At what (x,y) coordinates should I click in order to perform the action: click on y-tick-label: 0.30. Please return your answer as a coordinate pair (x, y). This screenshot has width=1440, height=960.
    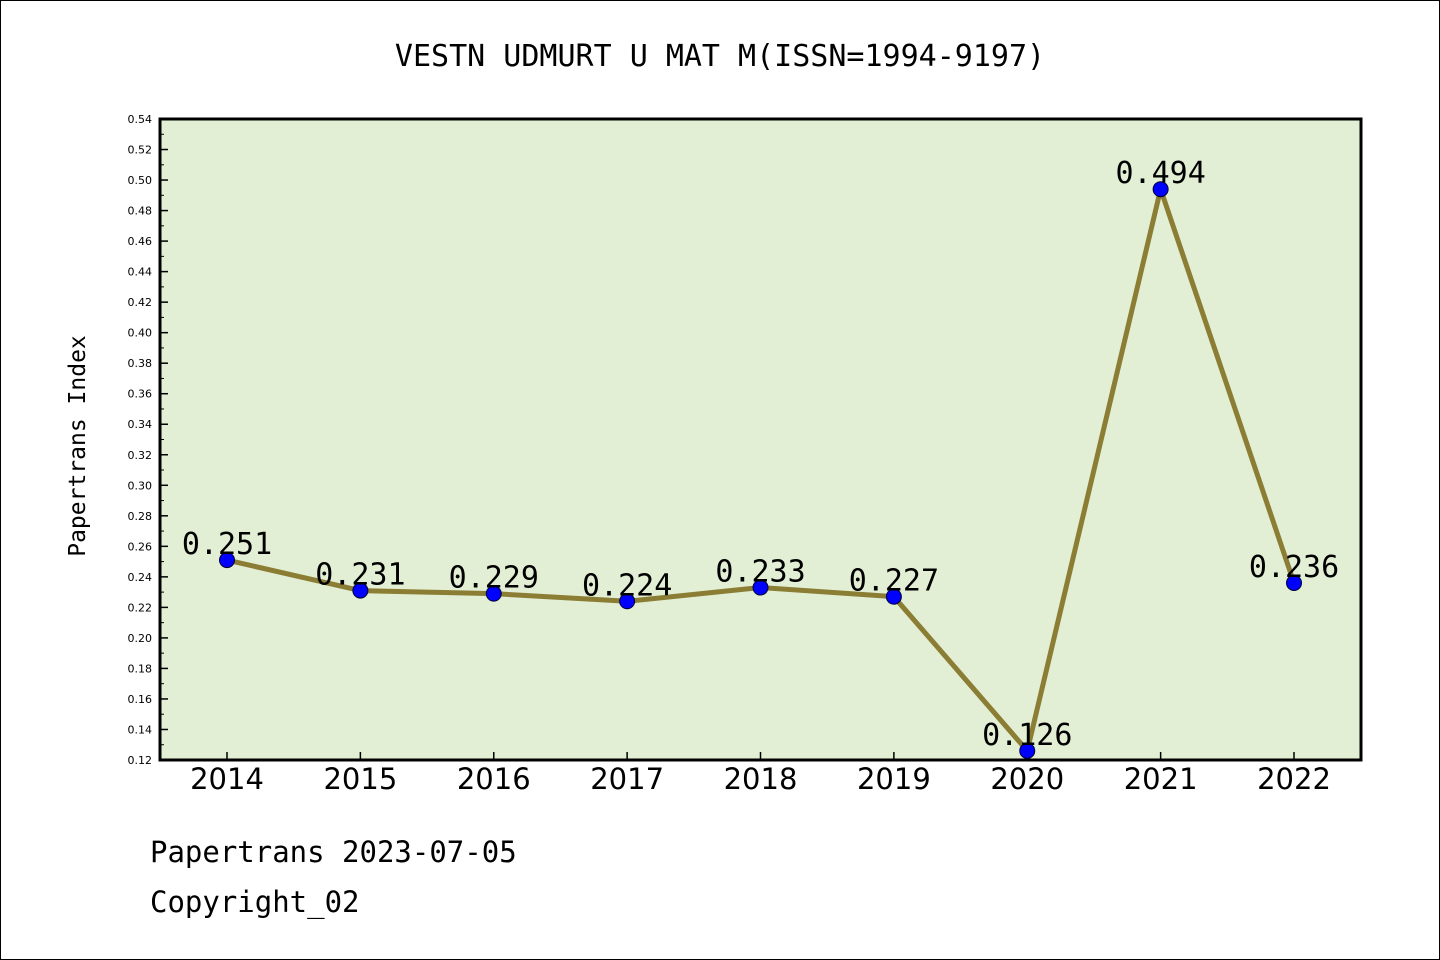
    Looking at the image, I should click on (140, 485).